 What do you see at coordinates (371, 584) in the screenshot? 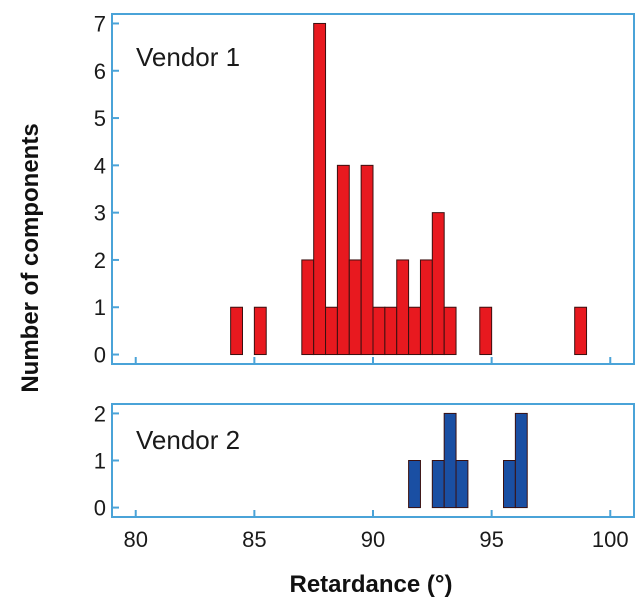
I see `x-axis-title: Retardance (°)` at bounding box center [371, 584].